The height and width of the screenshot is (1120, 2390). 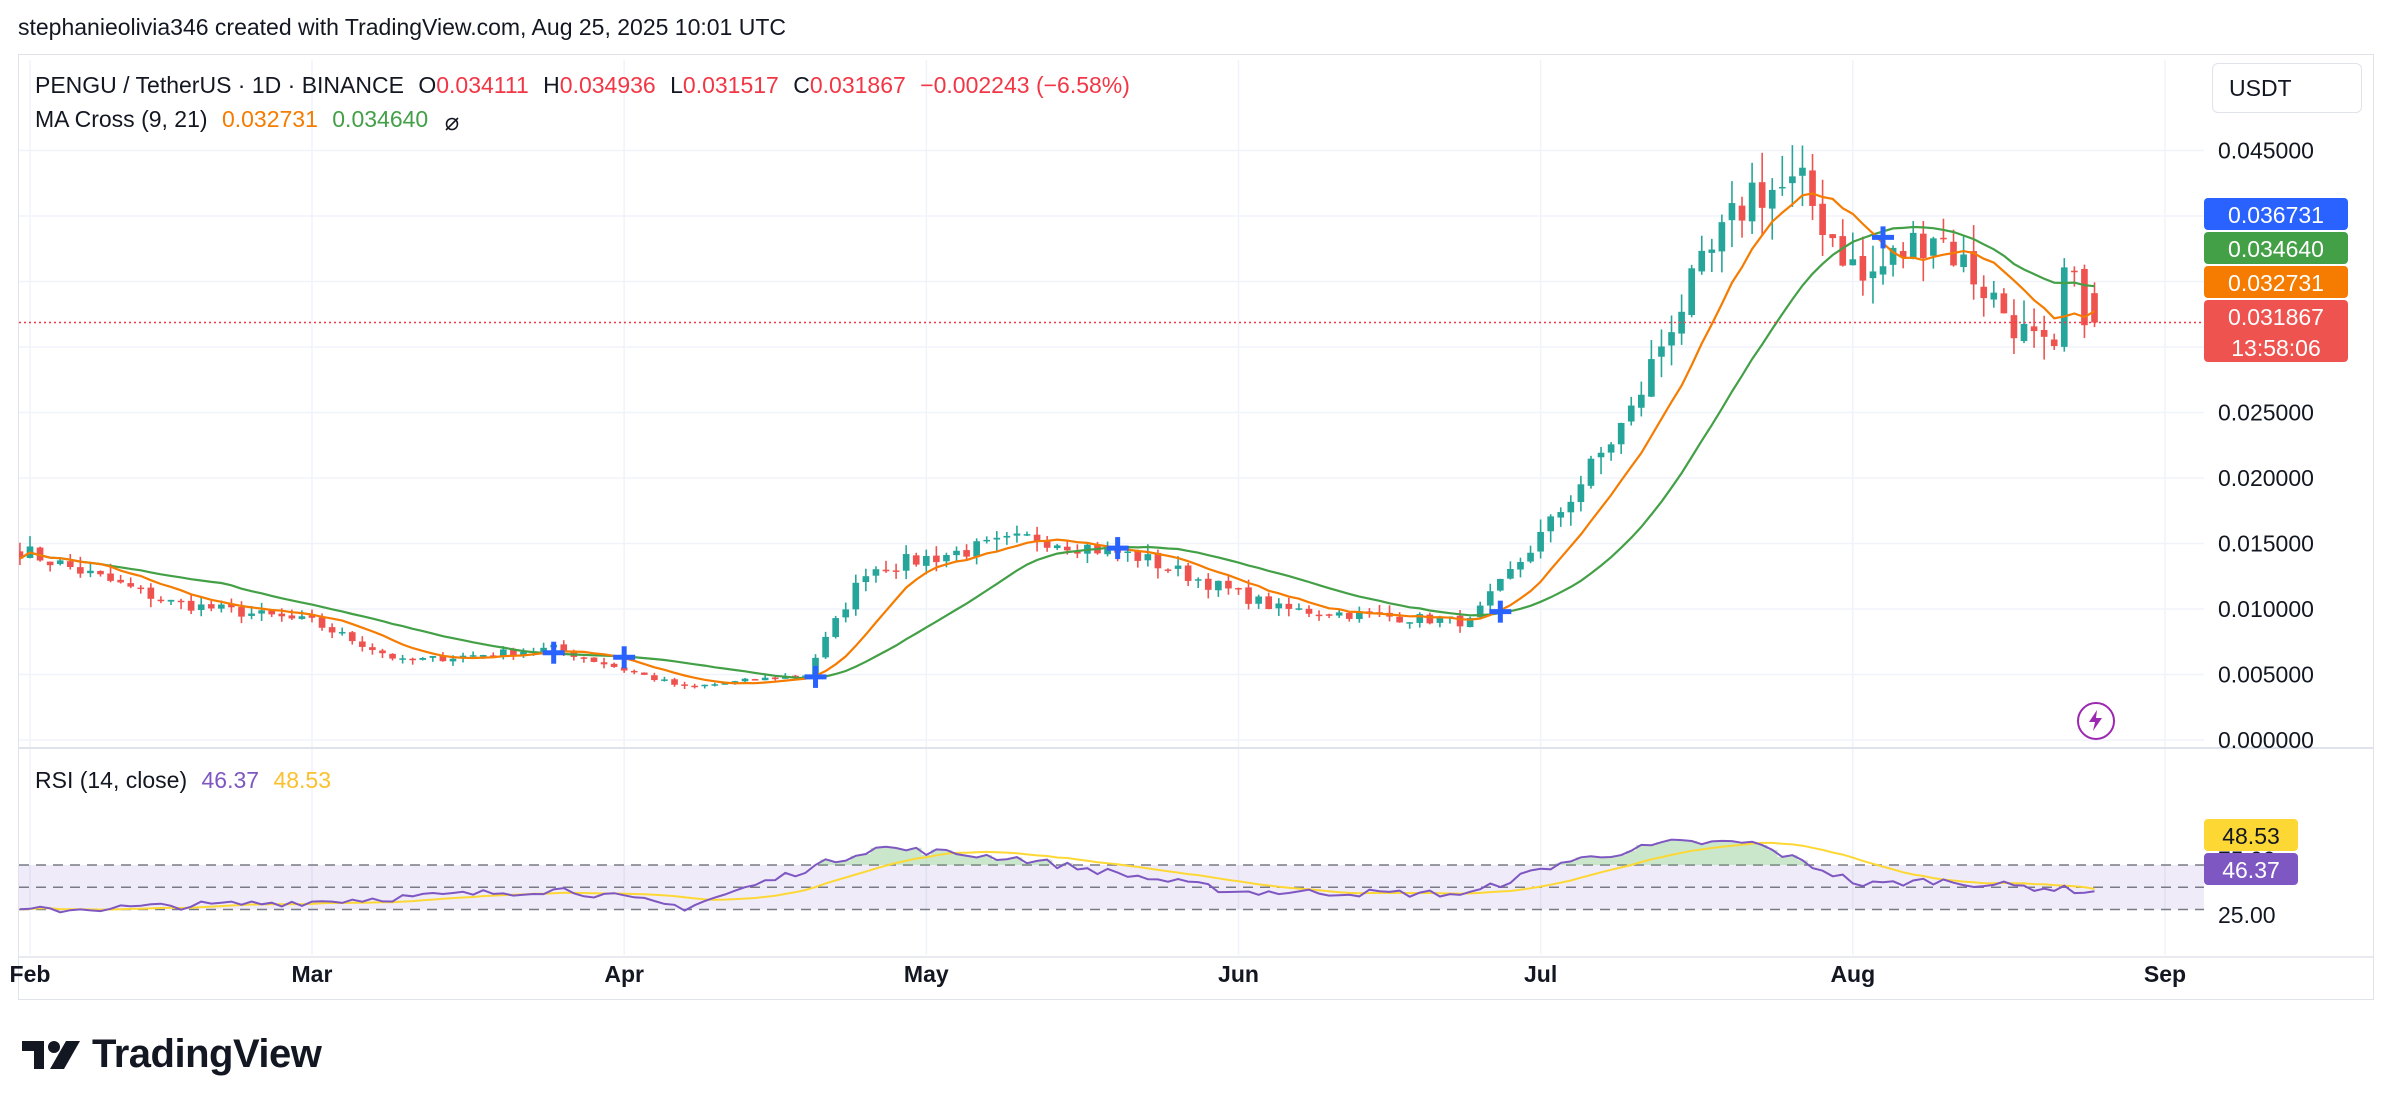 What do you see at coordinates (452, 121) in the screenshot?
I see `eye-off-icon` at bounding box center [452, 121].